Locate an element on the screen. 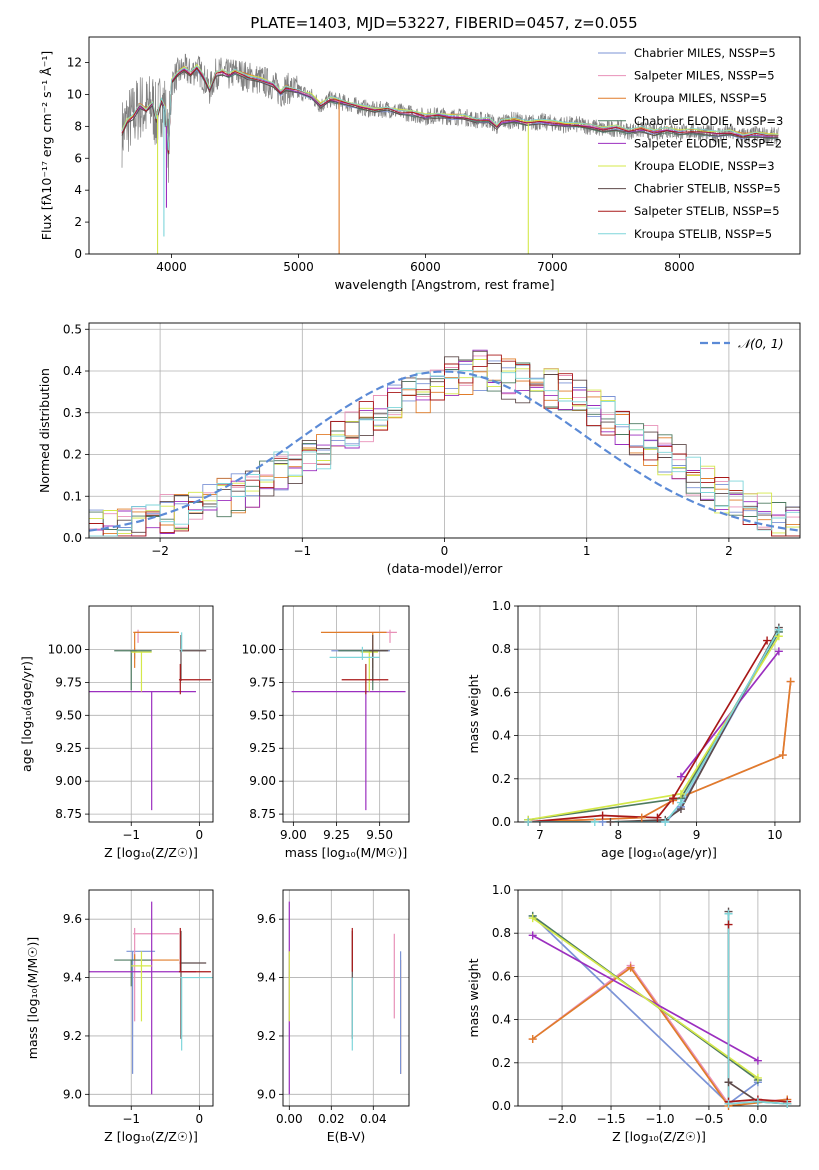 Image resolution: width=819 pixels, height=1170 pixels. y-tick-label: 10 is located at coordinates (74, 94).